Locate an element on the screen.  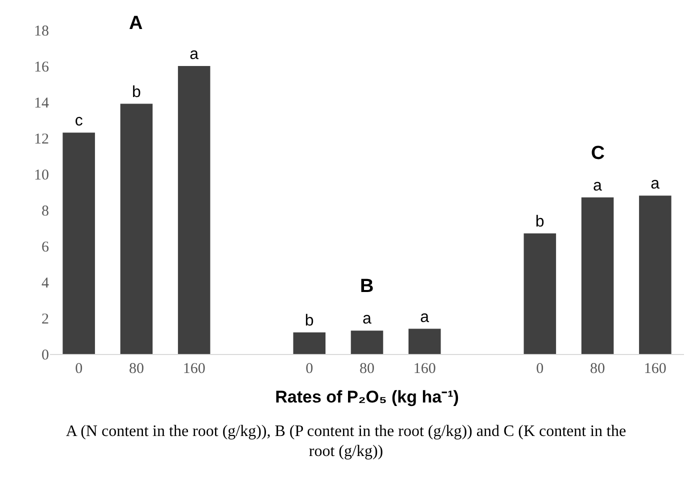
y-tick-label: 2 is located at coordinates (45, 319).